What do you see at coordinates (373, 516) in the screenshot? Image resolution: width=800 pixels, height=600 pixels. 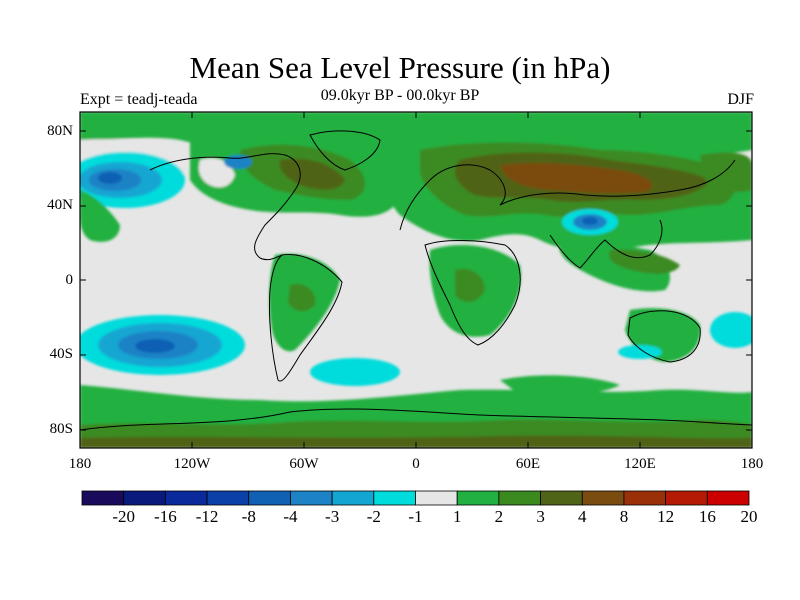 I see `colorbar-label: -2` at bounding box center [373, 516].